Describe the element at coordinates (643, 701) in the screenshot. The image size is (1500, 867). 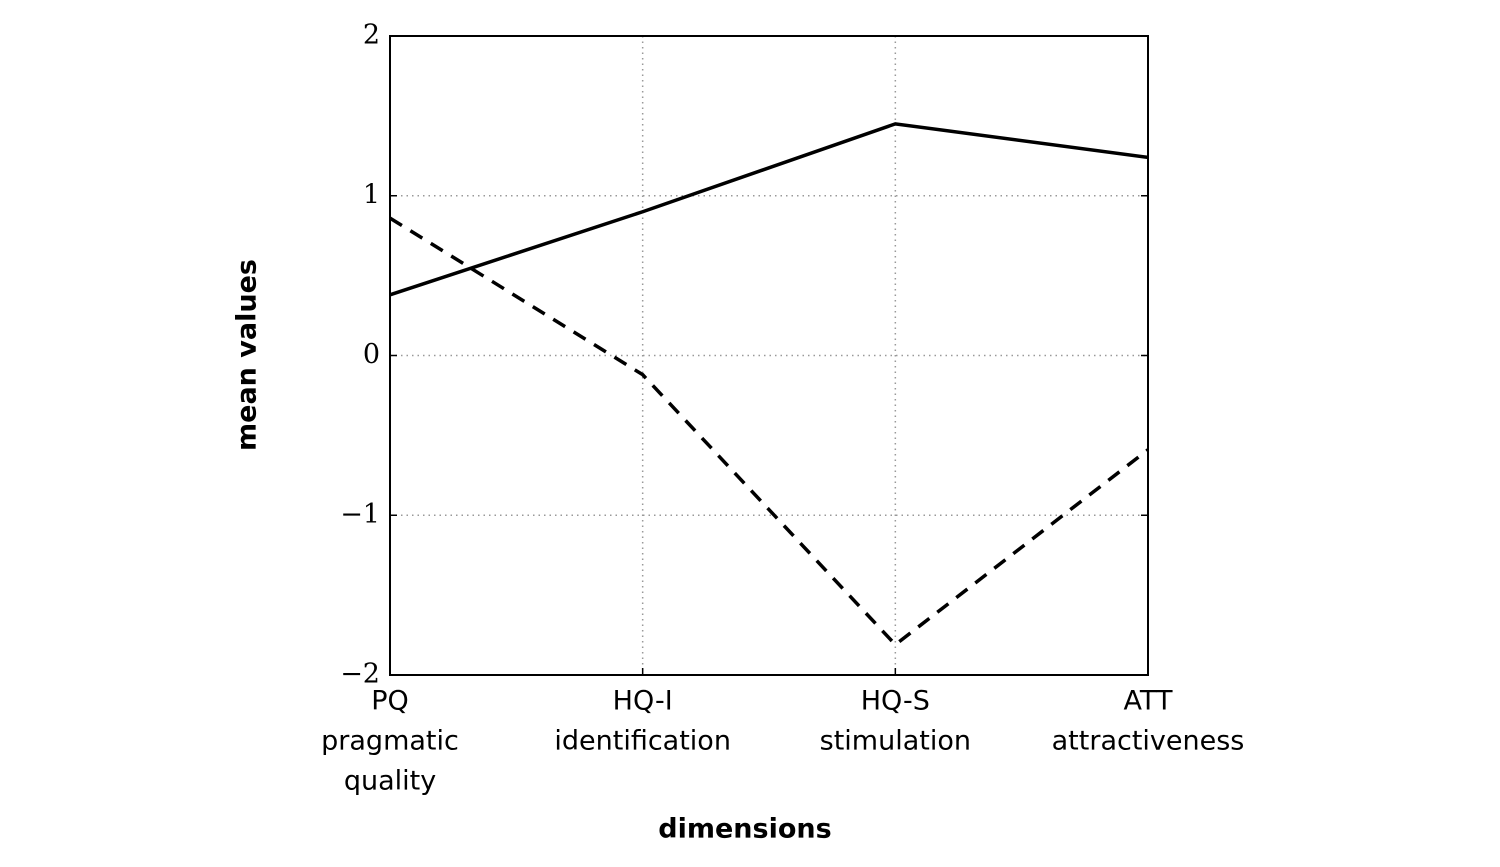
I see `x-tick-label: HQ-I` at that location.